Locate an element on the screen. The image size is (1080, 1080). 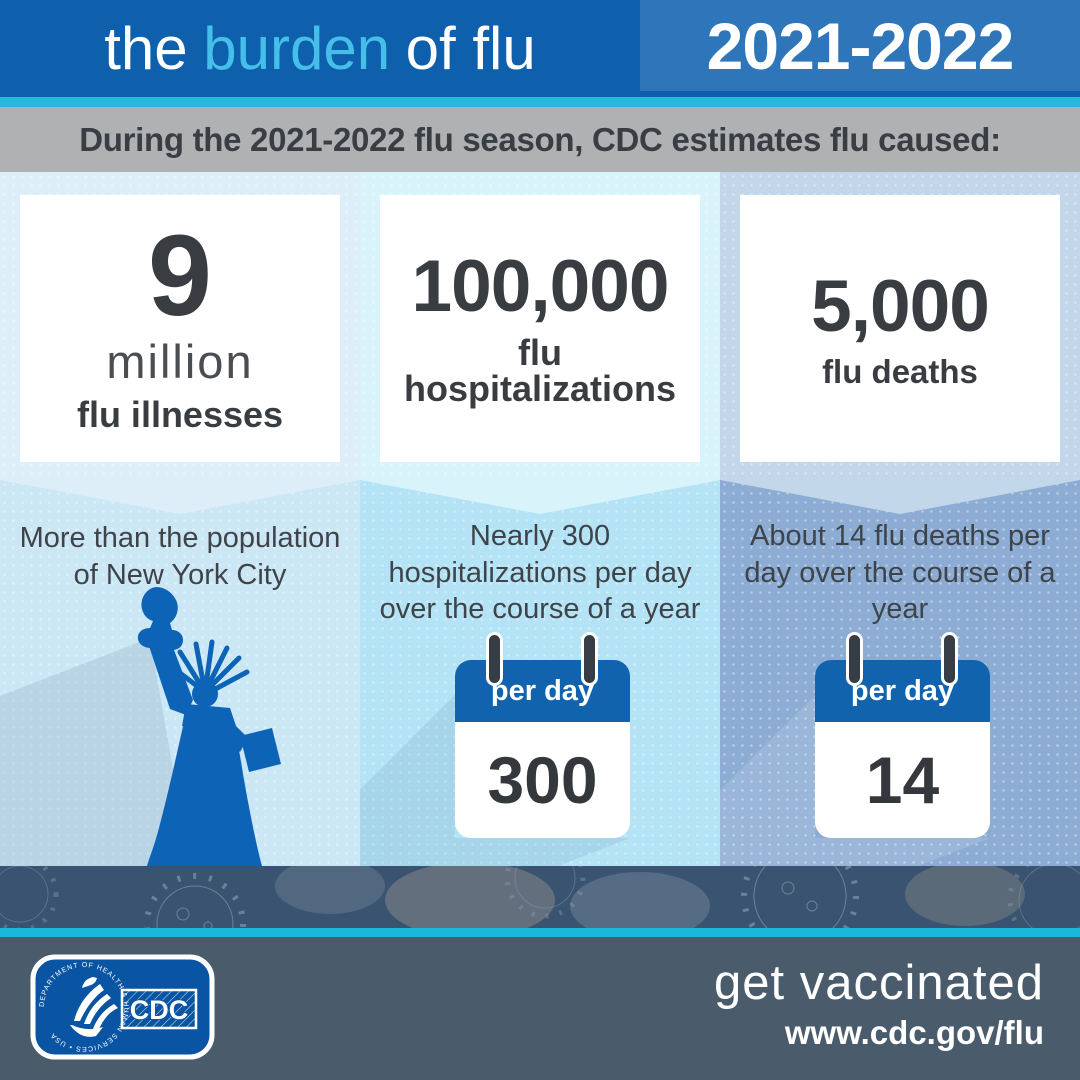
title-word-burden: burden is located at coordinates (297, 48).